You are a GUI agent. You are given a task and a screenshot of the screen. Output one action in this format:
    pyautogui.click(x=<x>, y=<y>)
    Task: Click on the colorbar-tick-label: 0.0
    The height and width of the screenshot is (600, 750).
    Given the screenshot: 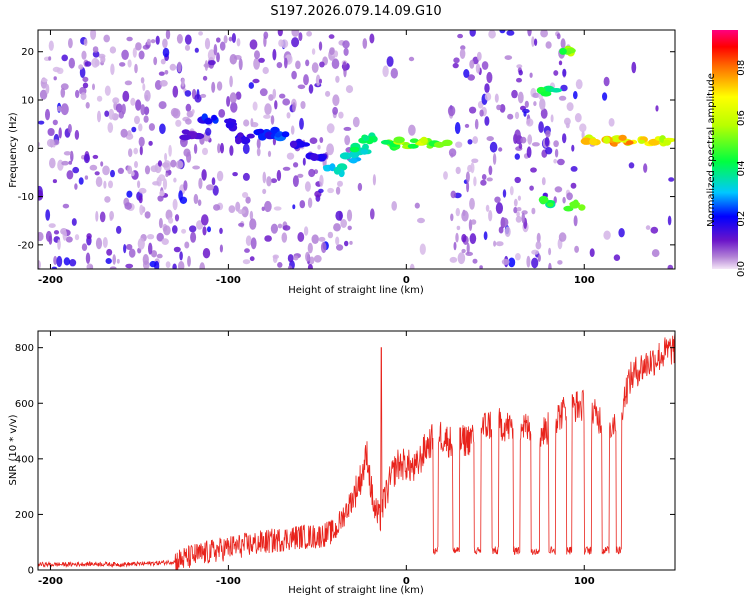 What is the action you would take?
    pyautogui.click(x=741, y=269)
    